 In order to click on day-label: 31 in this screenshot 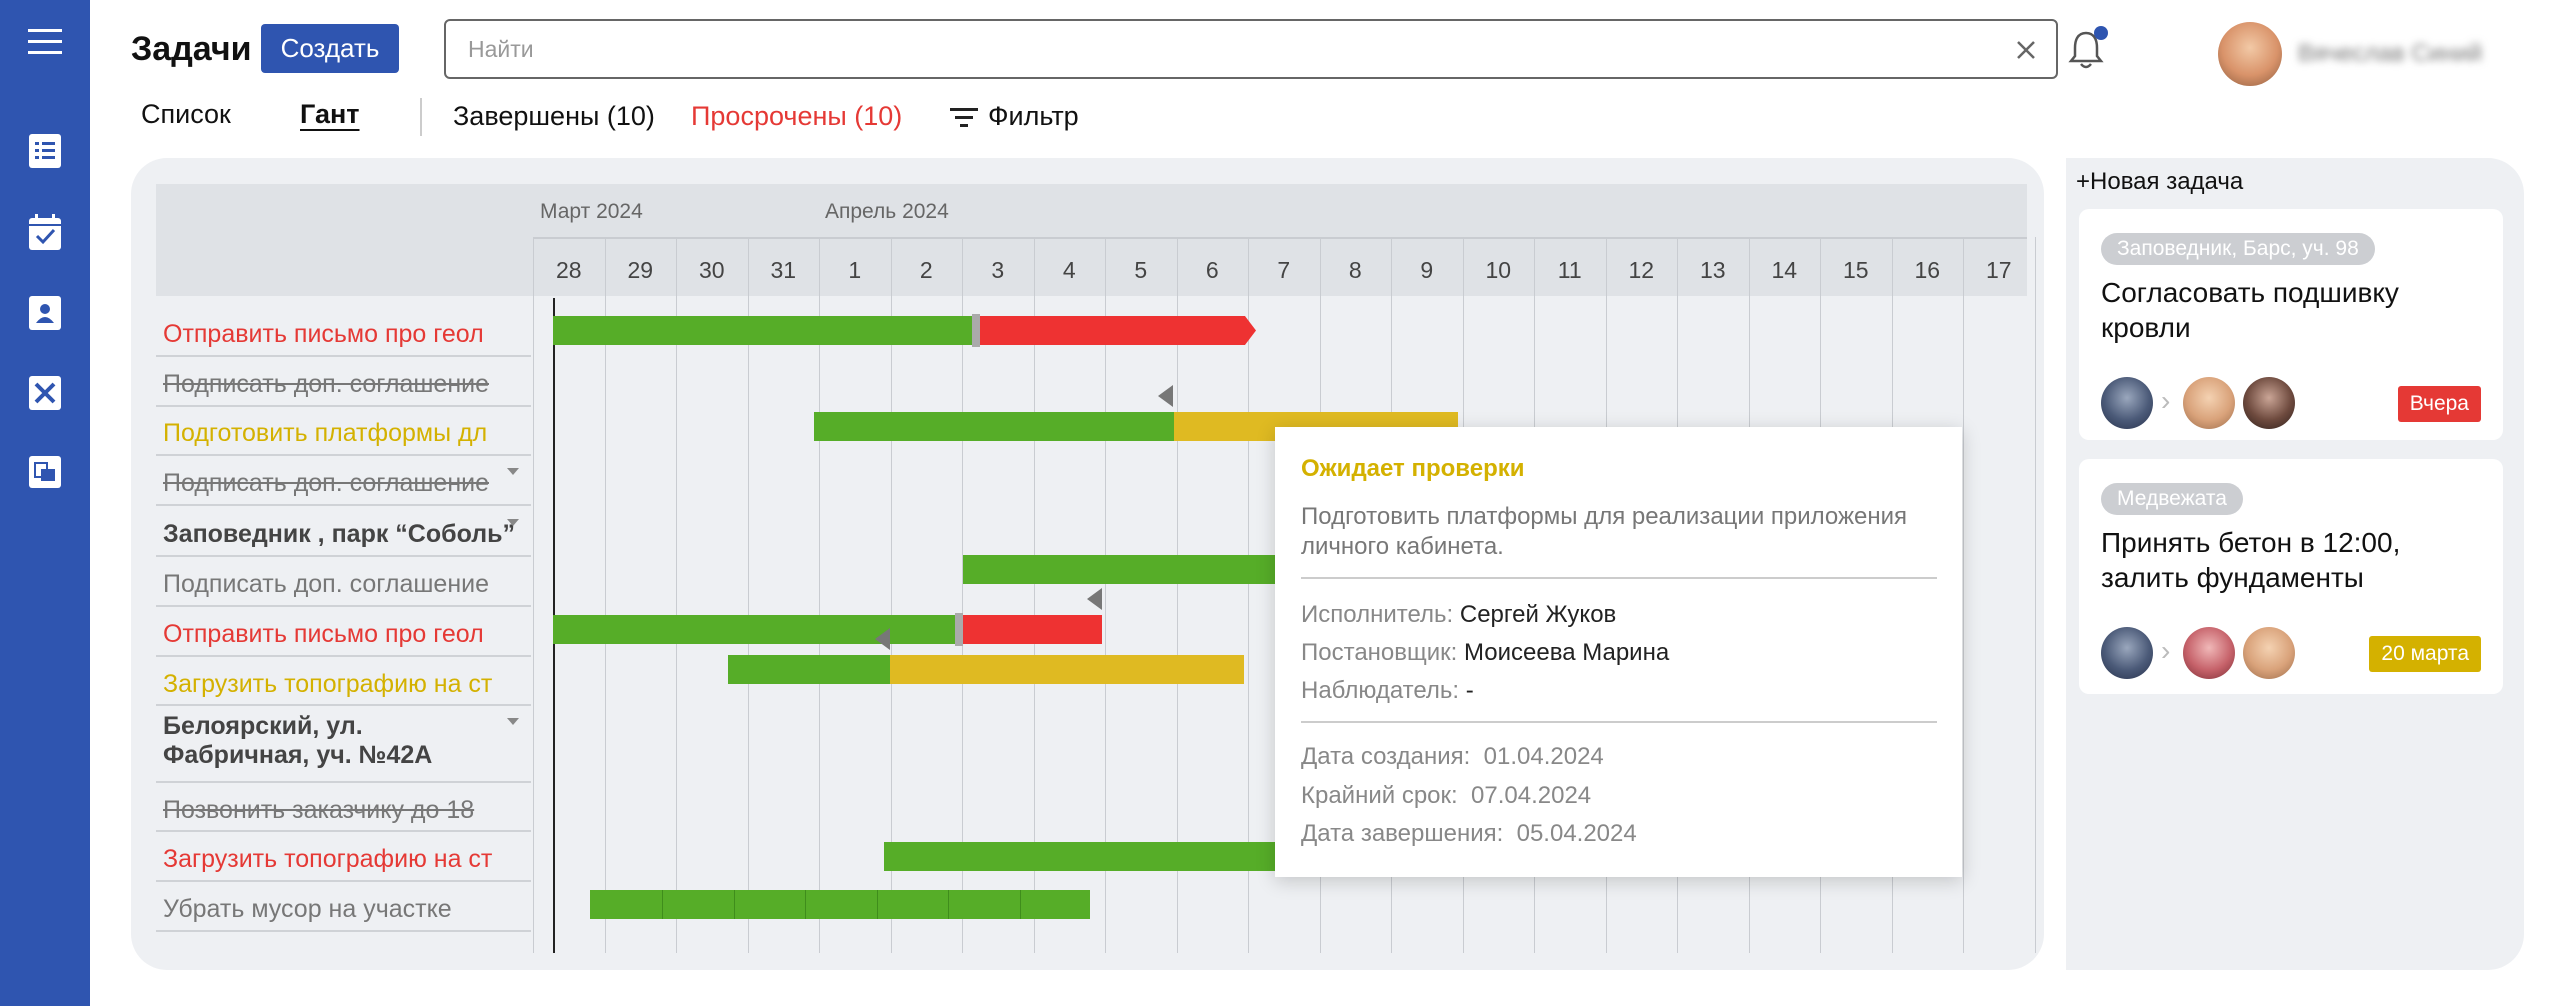, I will do `click(783, 270)`.